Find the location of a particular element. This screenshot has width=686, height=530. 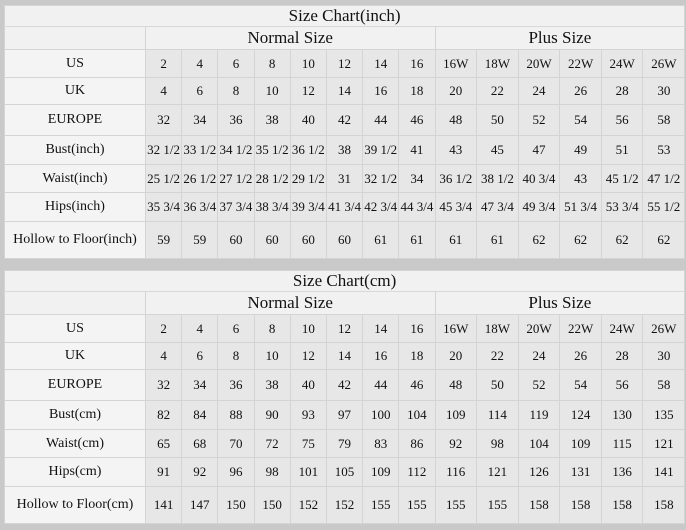

row-label: Hips(inch) is located at coordinates (75, 207).